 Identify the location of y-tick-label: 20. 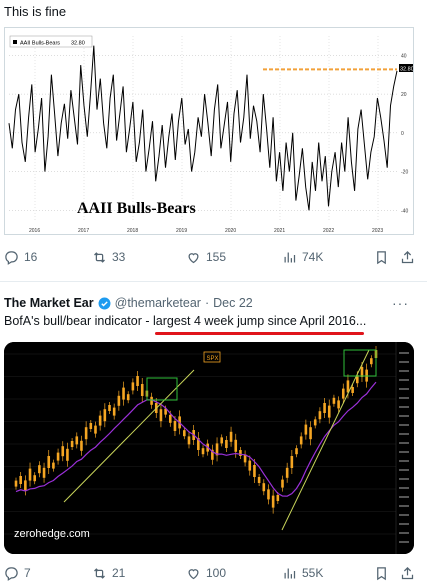
(404, 95).